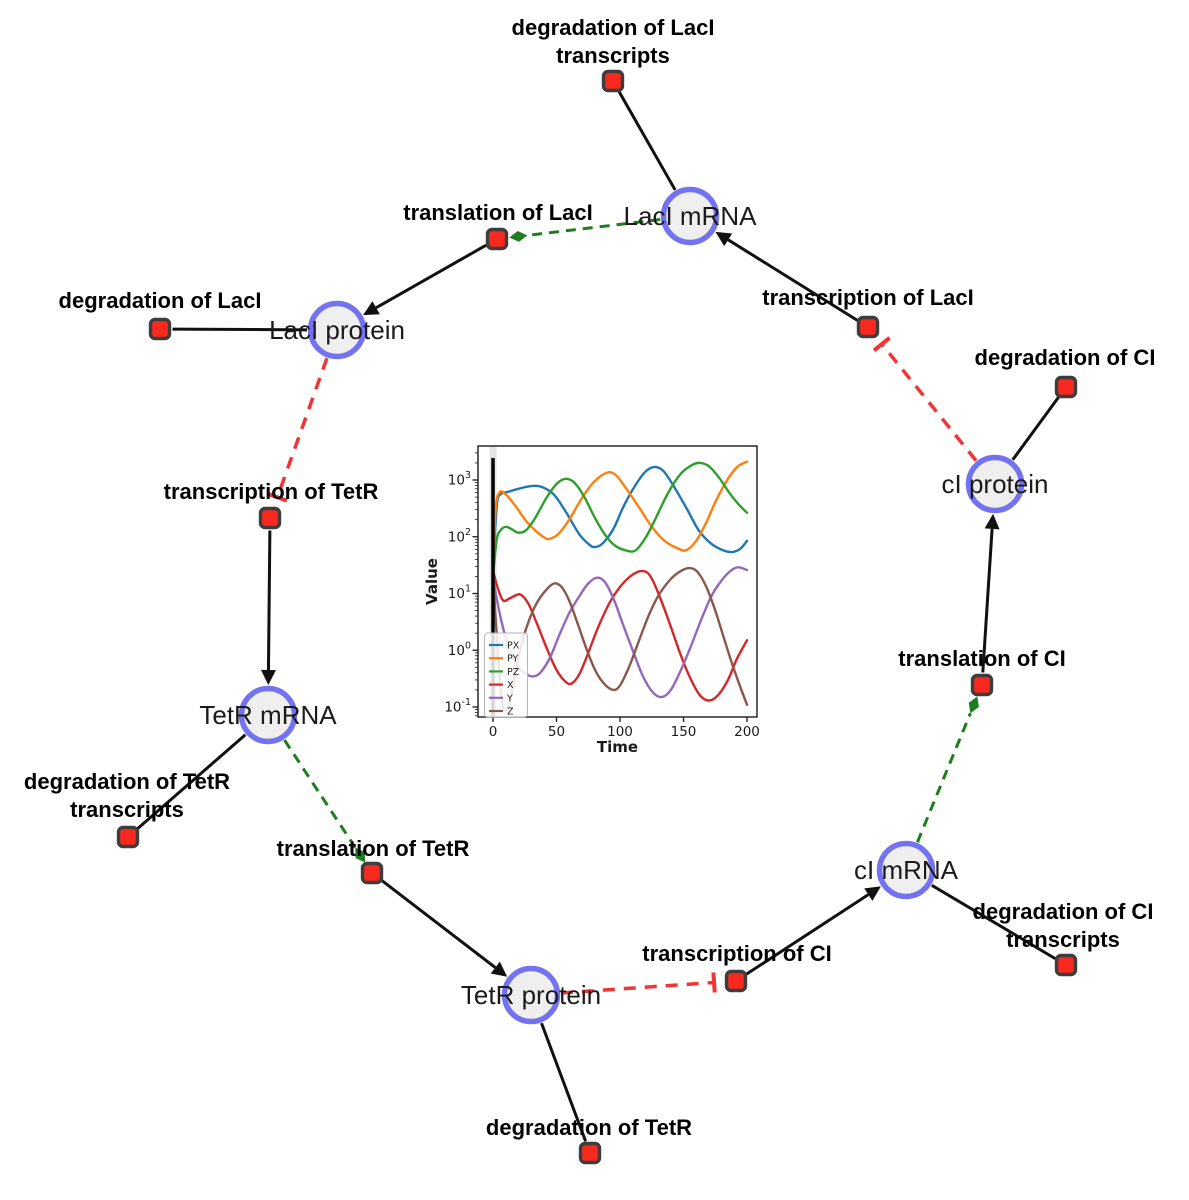 The width and height of the screenshot is (1189, 1200). I want to click on reaction-node-deg_TetR: degradation of TetR, so click(589, 1140).